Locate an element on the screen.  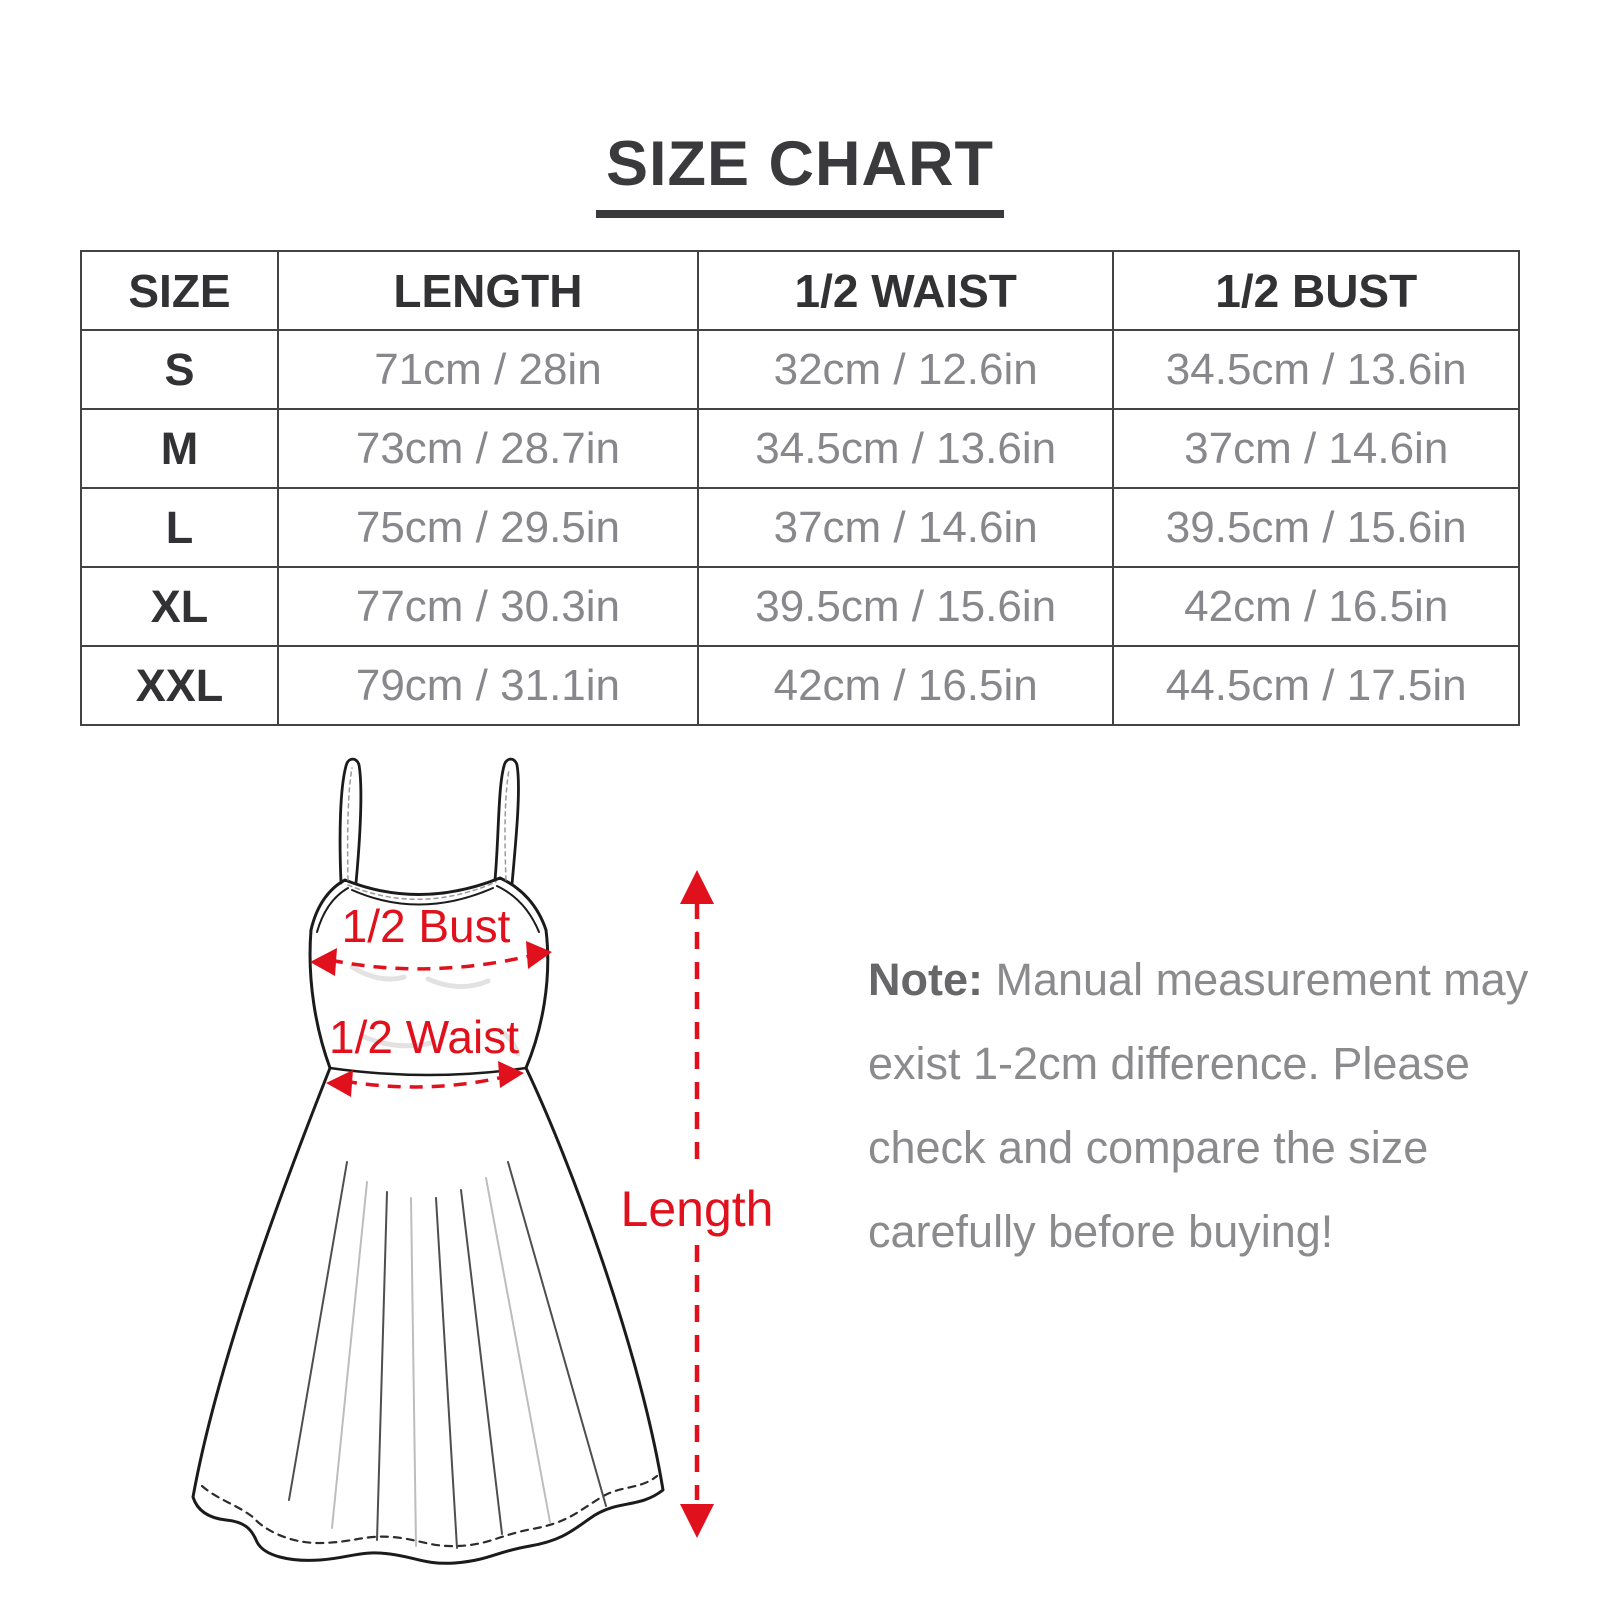
waist-arrowhead-right is located at coordinates (511, 1074).